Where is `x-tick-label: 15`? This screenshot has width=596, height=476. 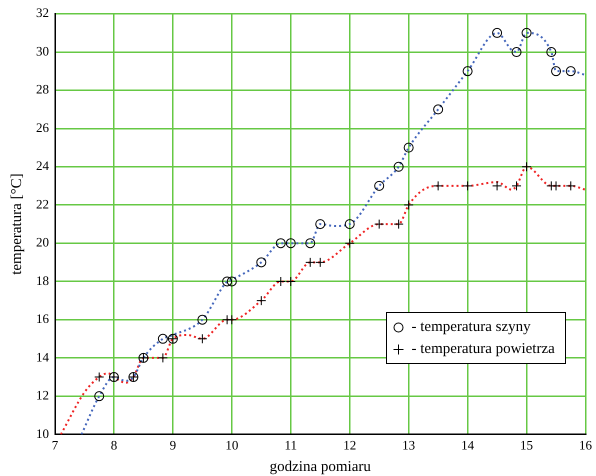 x-tick-label: 15 is located at coordinates (527, 445).